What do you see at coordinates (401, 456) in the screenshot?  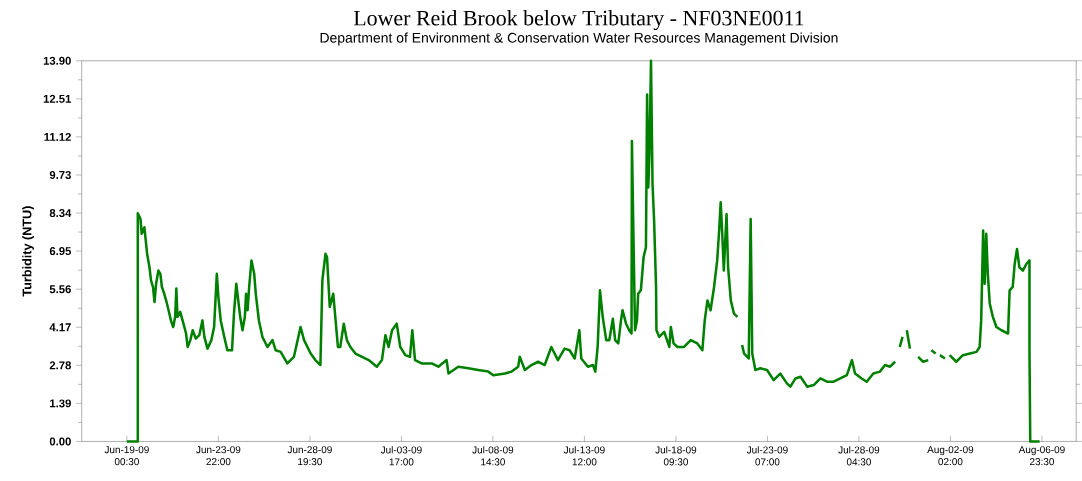 I see `x-tick-label: Jul-03-09 17:00` at bounding box center [401, 456].